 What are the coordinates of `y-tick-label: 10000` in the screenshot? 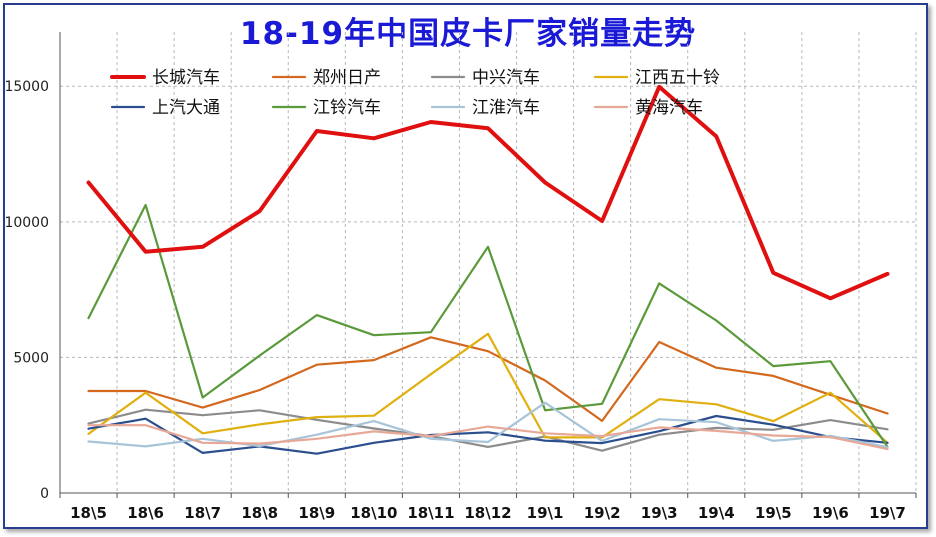 It's located at (26, 223).